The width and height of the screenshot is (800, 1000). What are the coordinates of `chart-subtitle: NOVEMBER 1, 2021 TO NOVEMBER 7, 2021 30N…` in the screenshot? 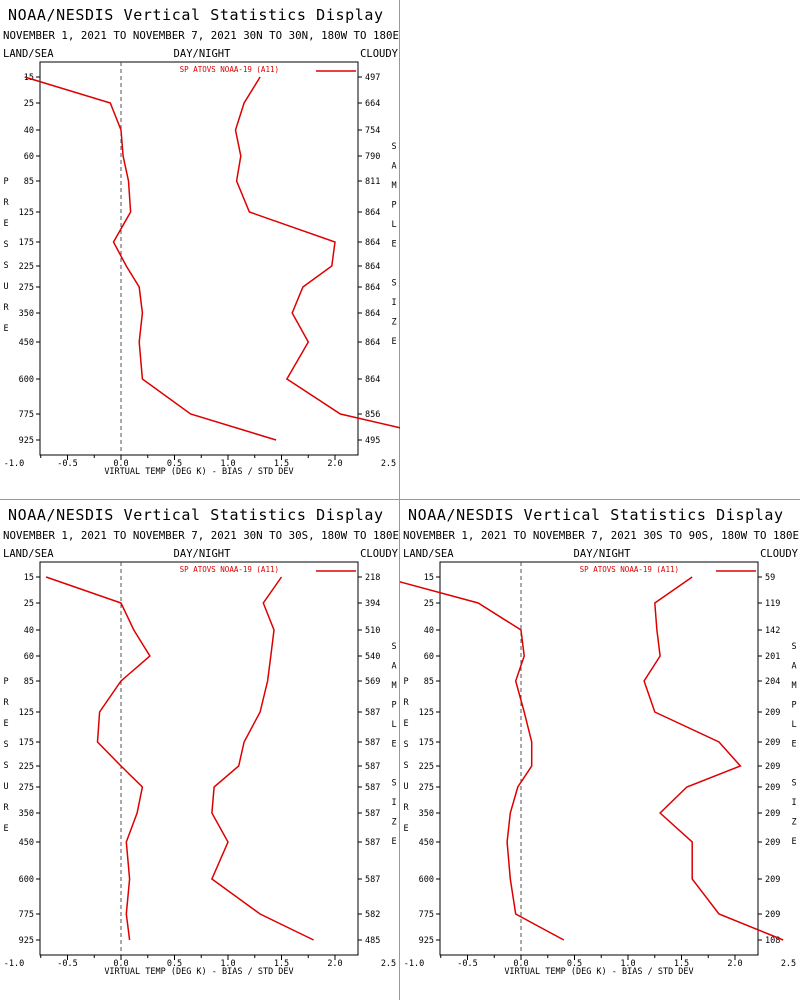 It's located at (201, 536).